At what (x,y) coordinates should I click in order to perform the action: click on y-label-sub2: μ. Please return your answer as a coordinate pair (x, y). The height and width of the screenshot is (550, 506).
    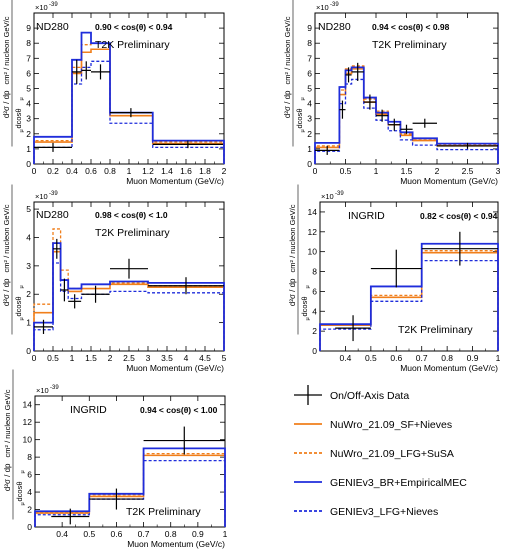
    Looking at the image, I should click on (22, 98).